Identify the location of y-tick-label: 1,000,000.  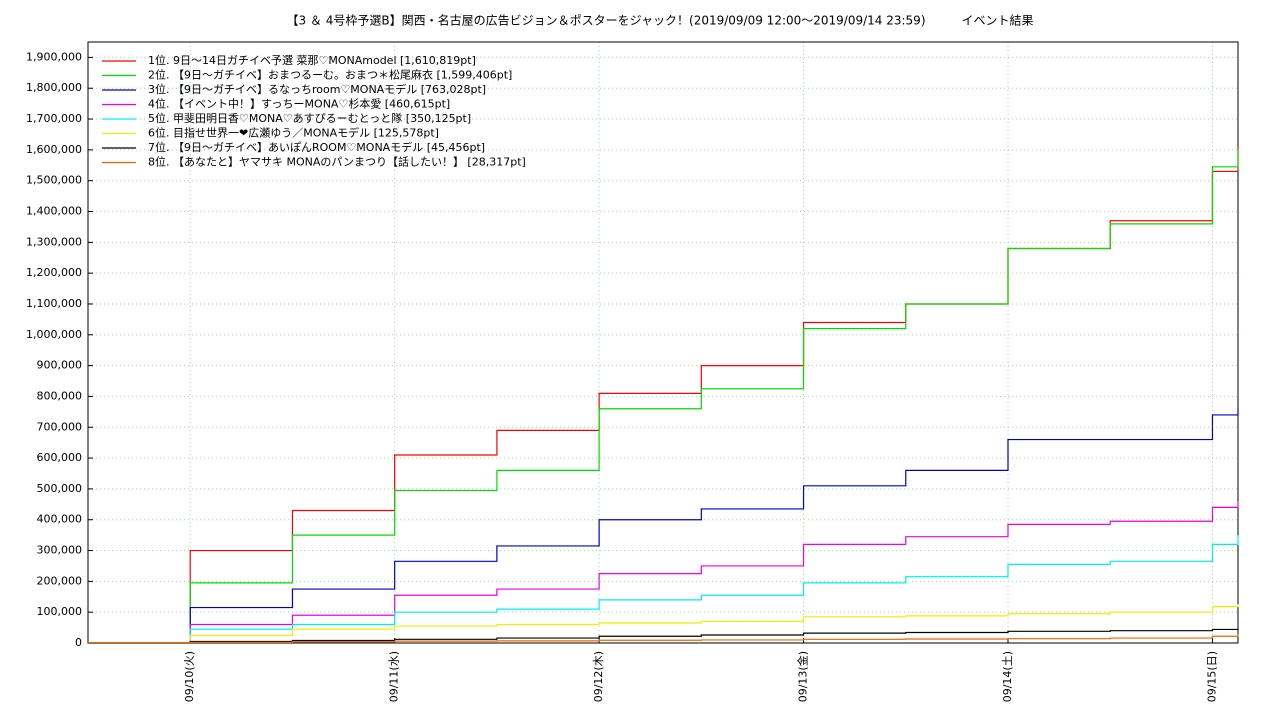
(54, 334).